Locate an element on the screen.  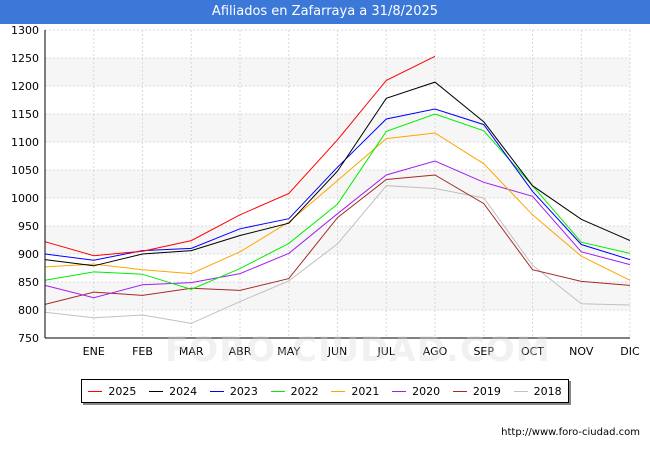
legend-item-2025: 2025 is located at coordinates (112, 391).